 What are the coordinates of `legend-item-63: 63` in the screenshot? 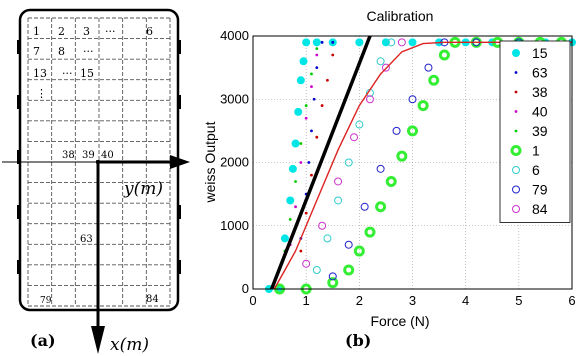 It's located at (531, 73).